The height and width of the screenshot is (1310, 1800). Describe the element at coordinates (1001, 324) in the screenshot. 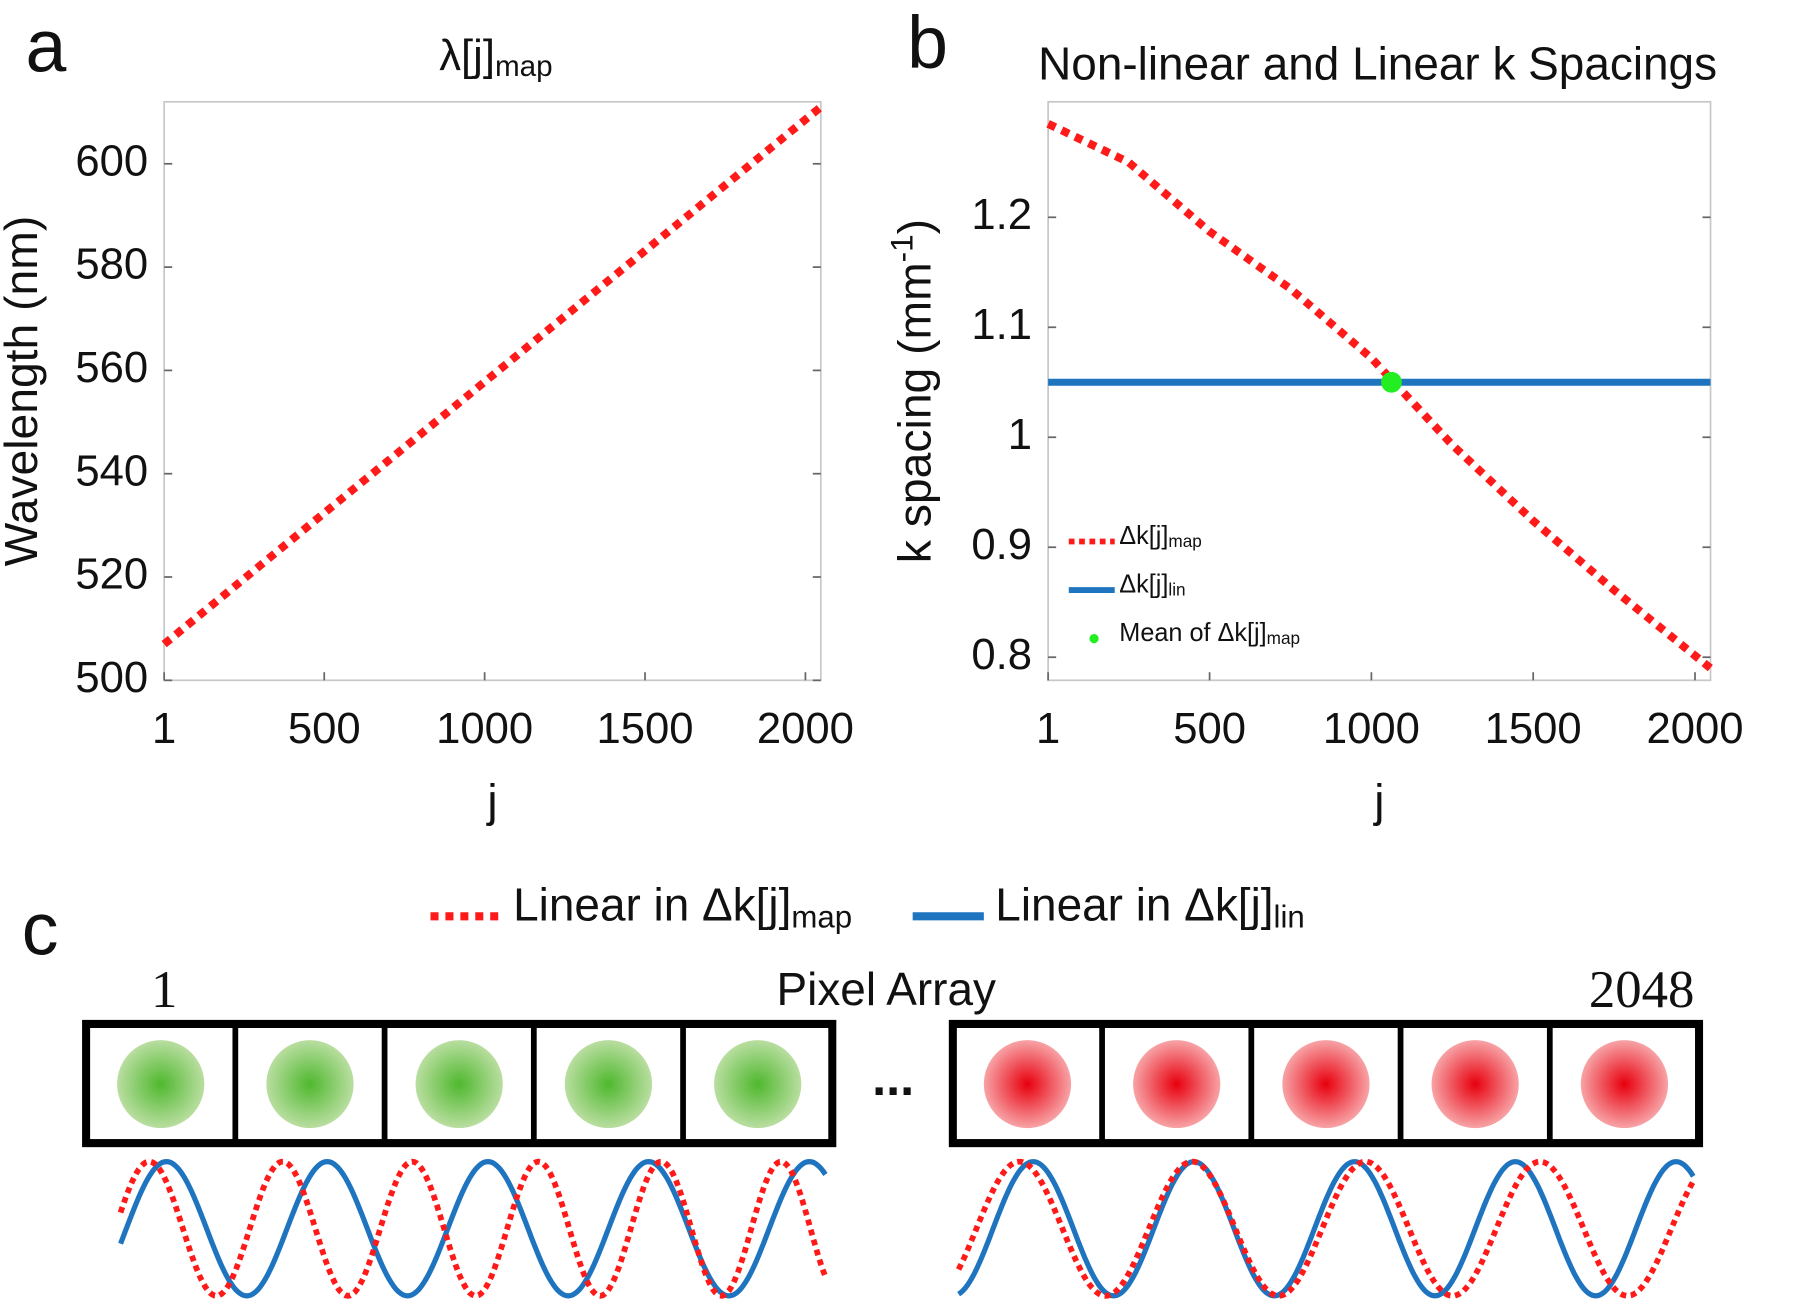

I see `y-tick-label: 1.1` at that location.